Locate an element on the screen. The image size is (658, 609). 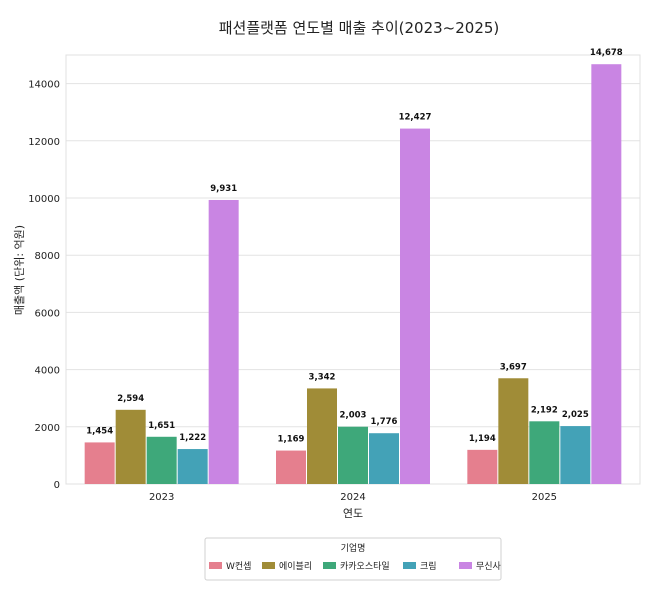
legend-title: 기업명 is located at coordinates (353, 548).